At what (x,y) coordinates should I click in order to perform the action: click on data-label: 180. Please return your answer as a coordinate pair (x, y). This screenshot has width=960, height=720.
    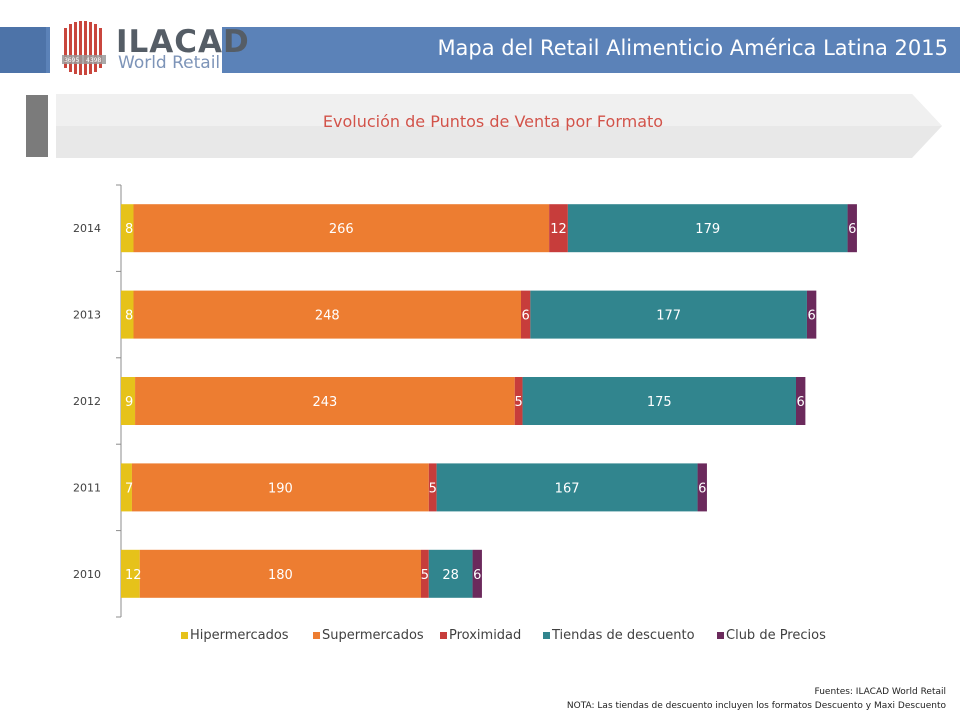
    Looking at the image, I should click on (280, 575).